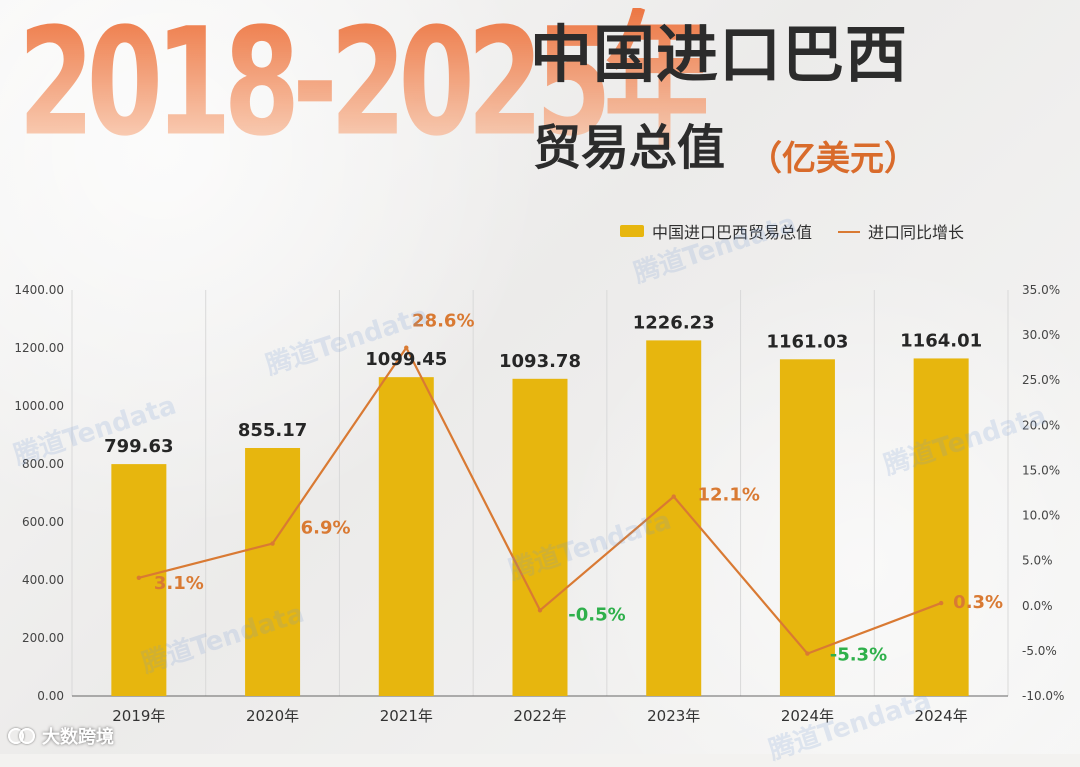  What do you see at coordinates (39, 348) in the screenshot?
I see `left-axis-tick-label: 1200.00` at bounding box center [39, 348].